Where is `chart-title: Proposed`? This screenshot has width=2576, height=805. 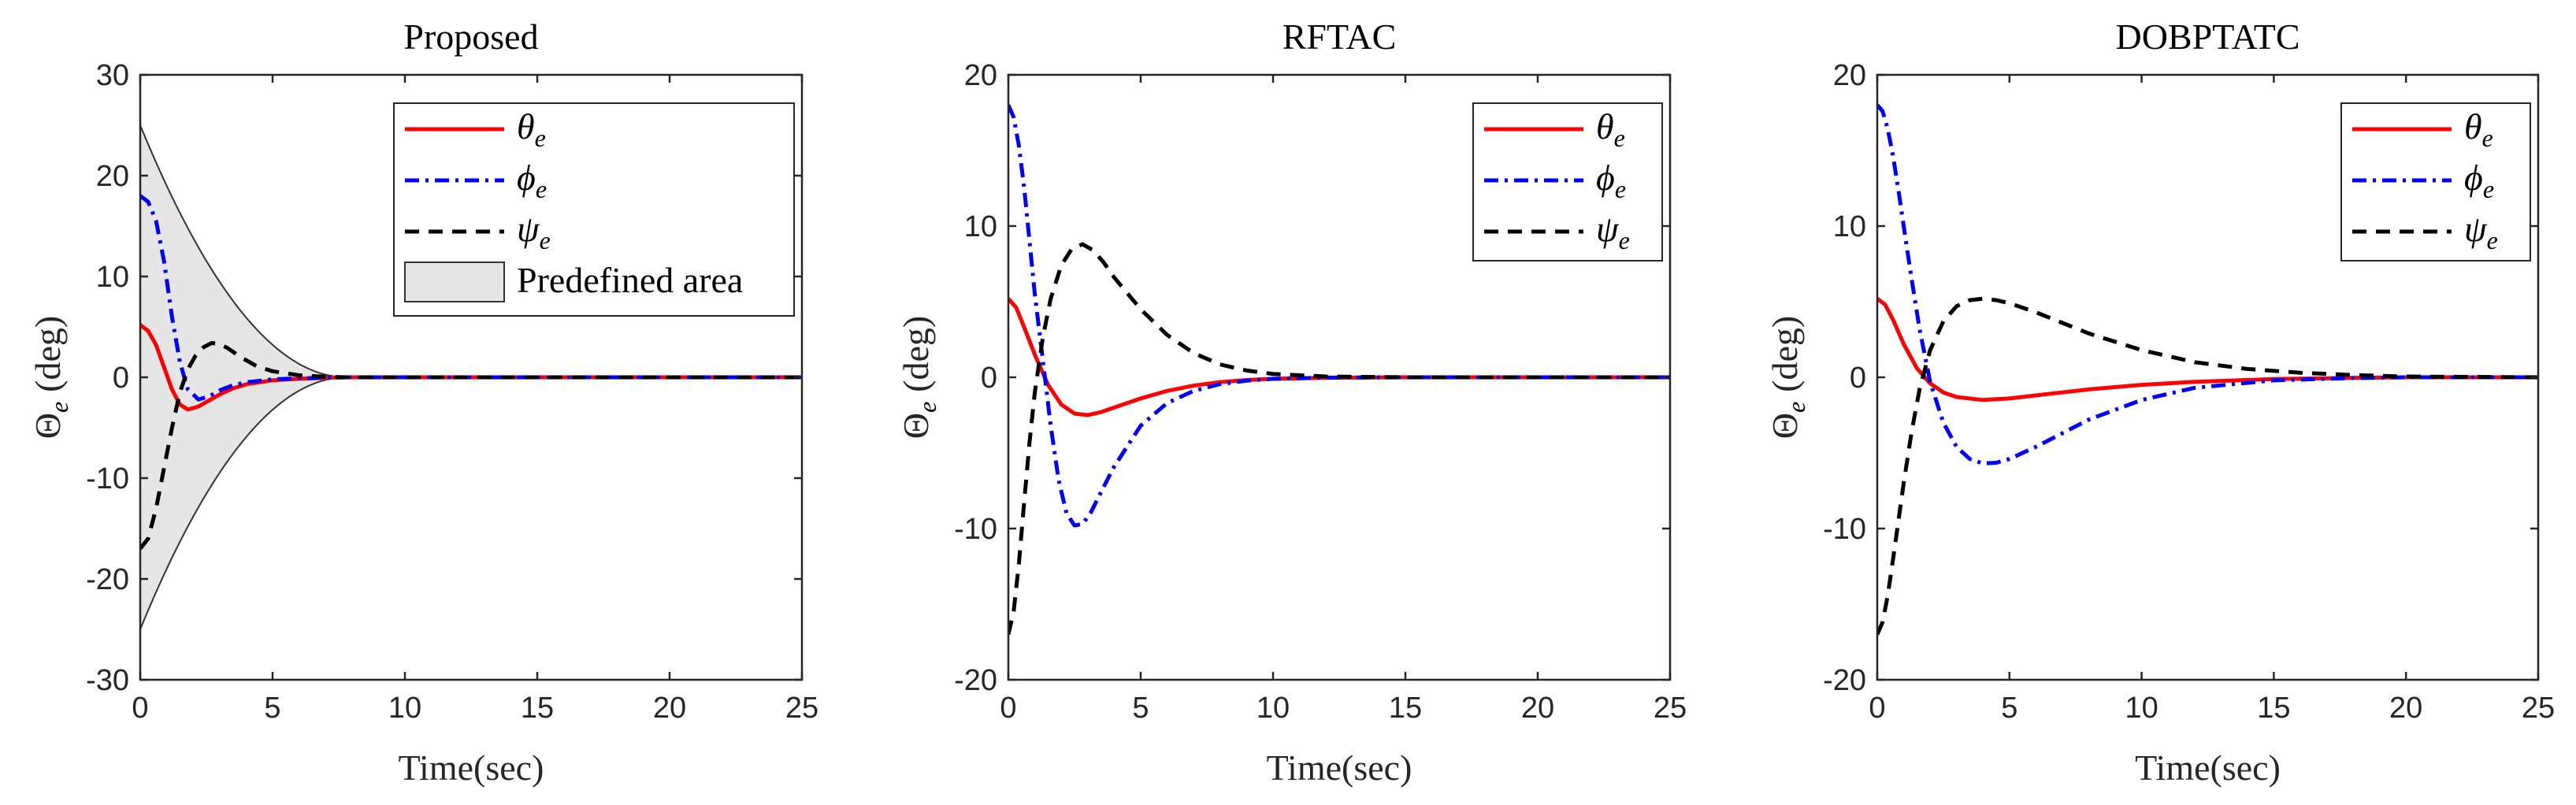
chart-title: Proposed is located at coordinates (470, 37).